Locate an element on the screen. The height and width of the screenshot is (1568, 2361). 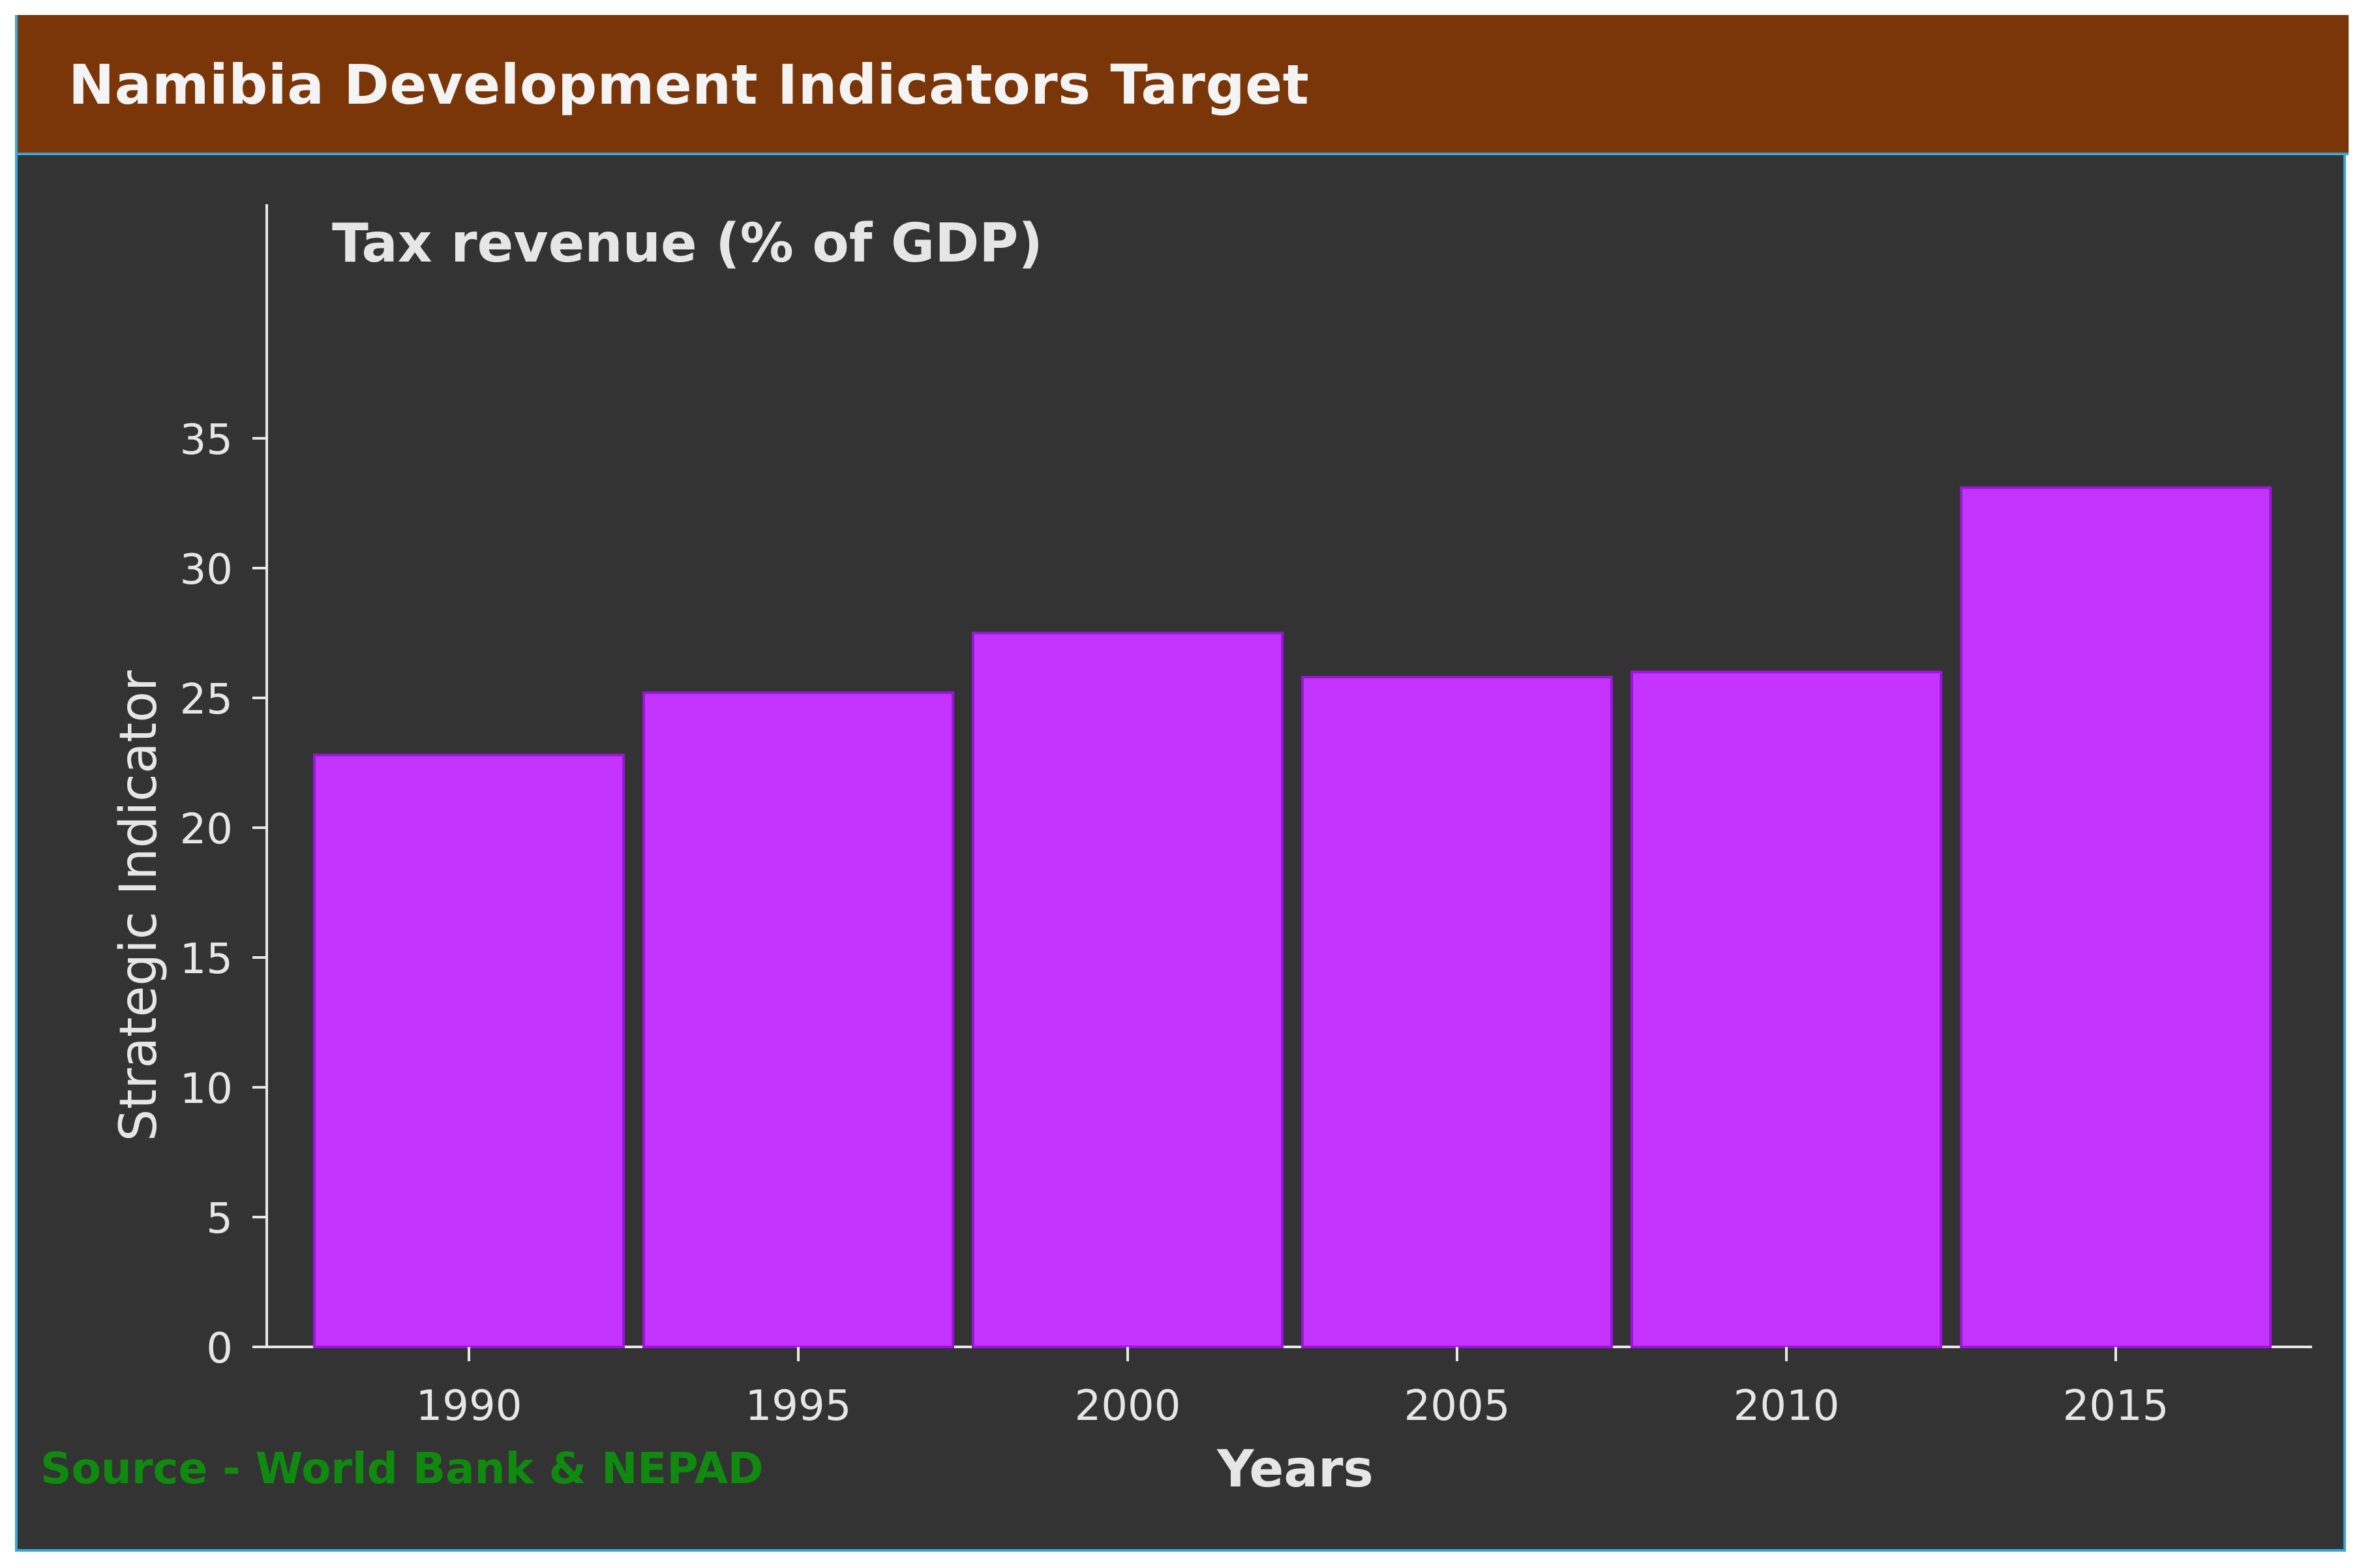
y-tick-label: 15 is located at coordinates (206, 959).